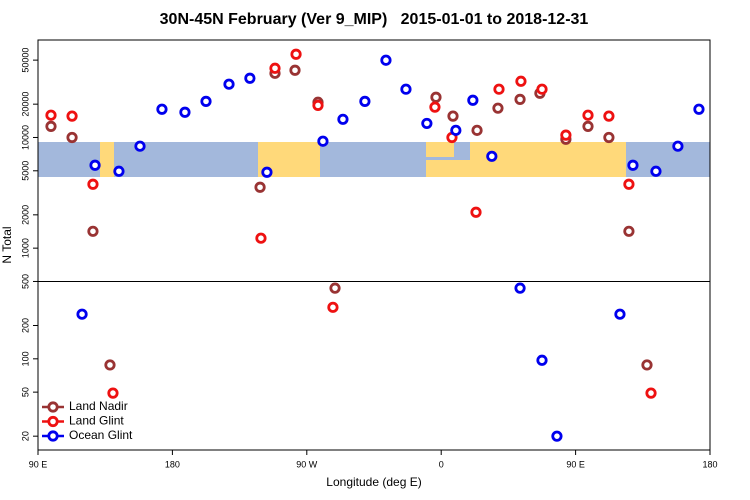 Image resolution: width=750 pixels, height=500 pixels. What do you see at coordinates (25, 358) in the screenshot?
I see `y-tick-label: 100` at bounding box center [25, 358].